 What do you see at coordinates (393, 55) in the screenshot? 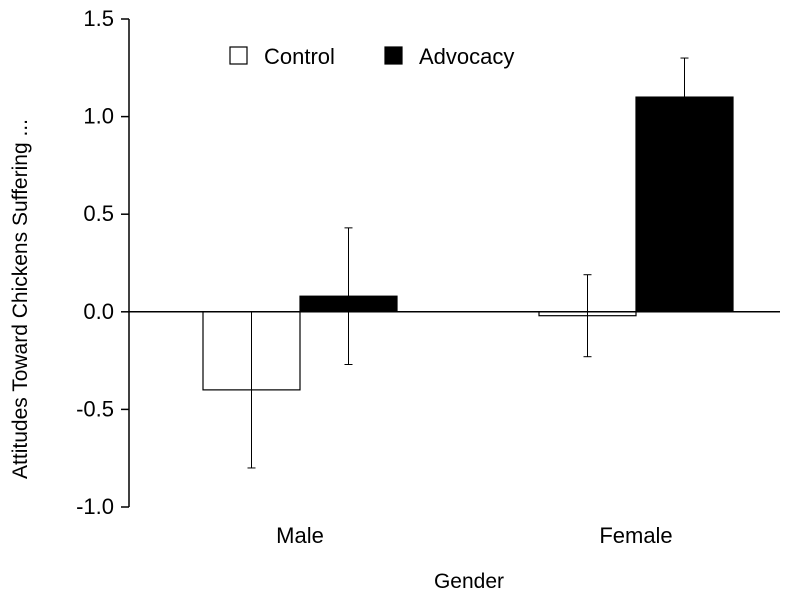
I see `legend-swatch-advocacy` at bounding box center [393, 55].